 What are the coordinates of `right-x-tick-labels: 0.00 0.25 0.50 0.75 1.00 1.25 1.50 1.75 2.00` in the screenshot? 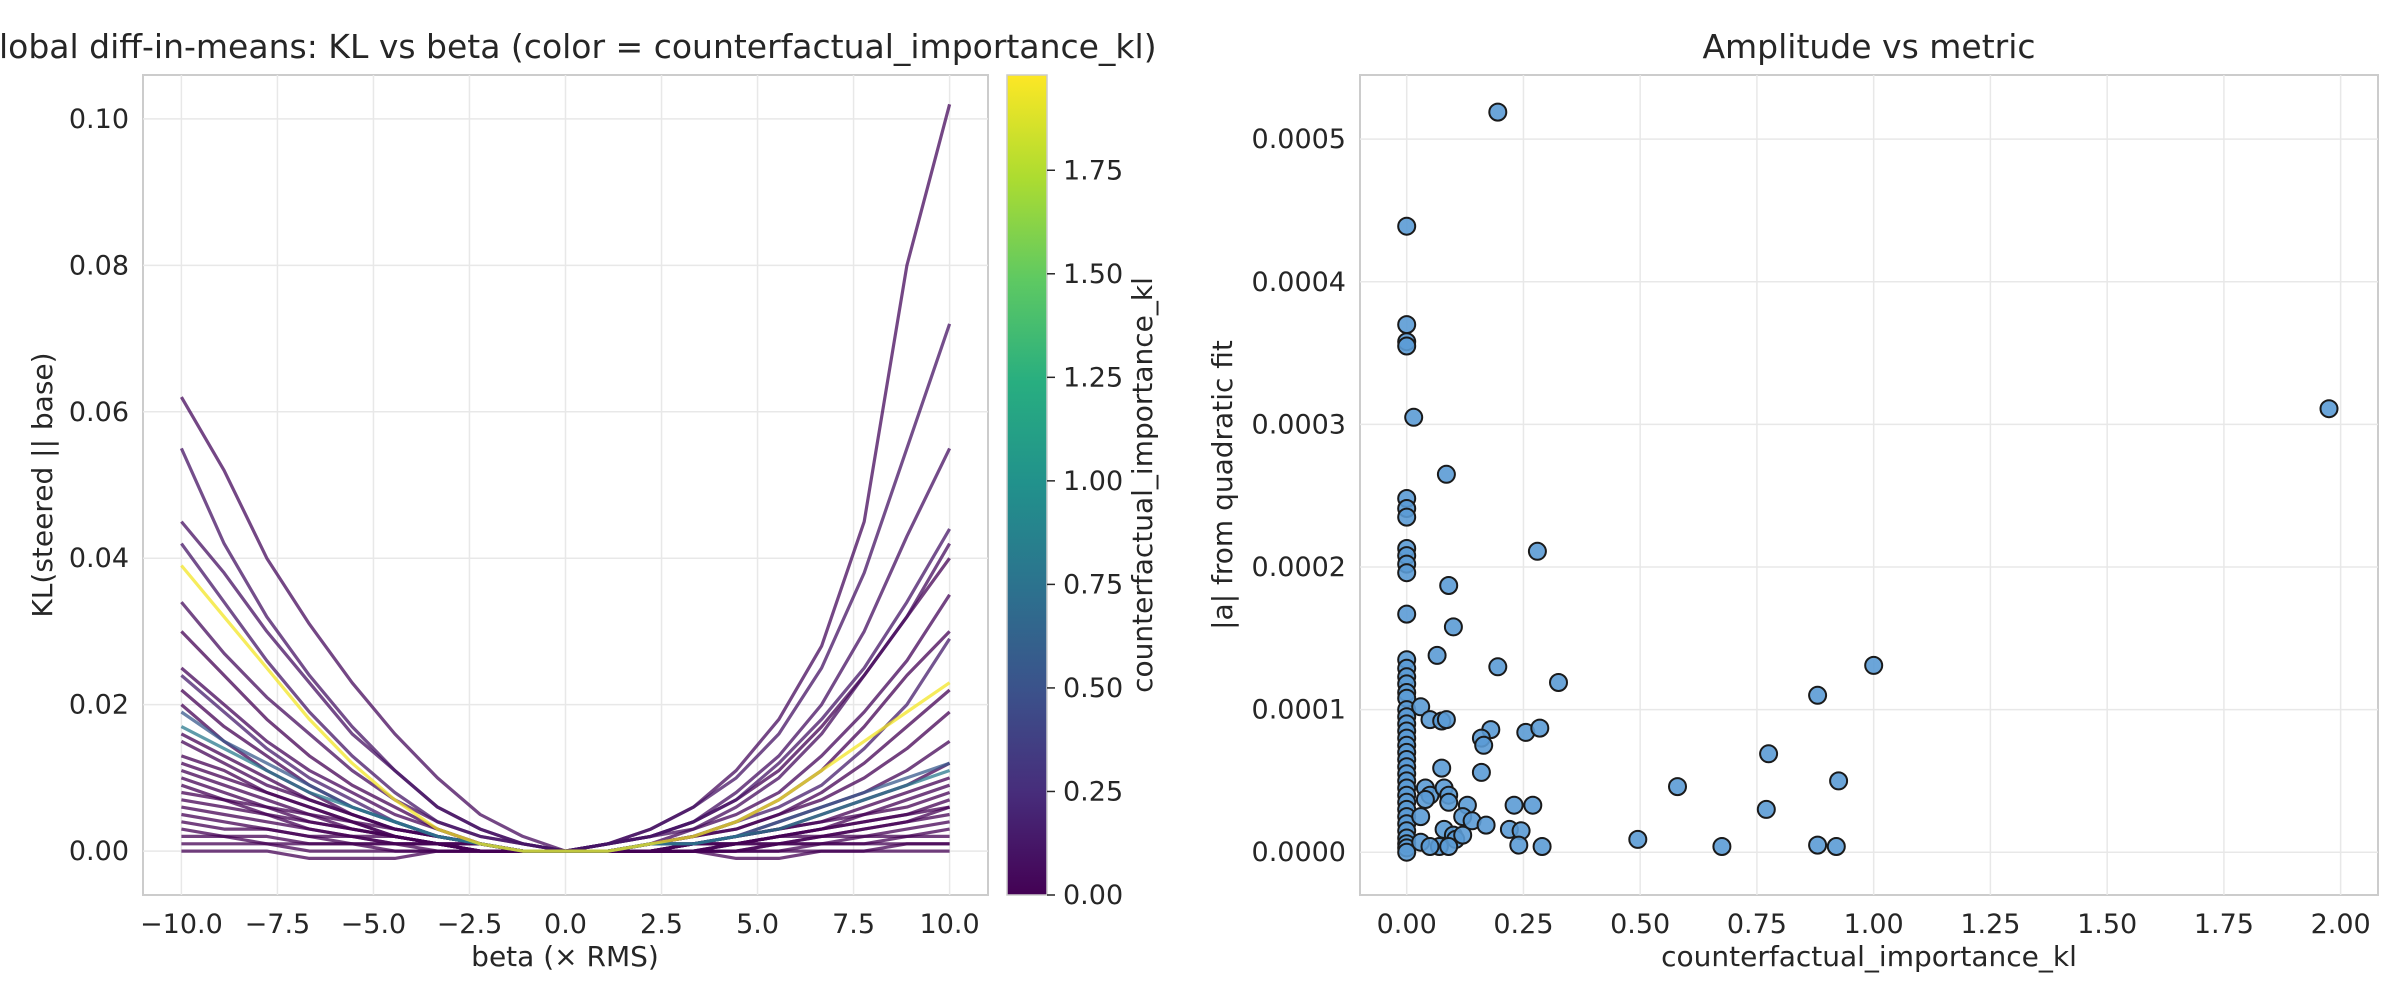 It's located at (1874, 924).